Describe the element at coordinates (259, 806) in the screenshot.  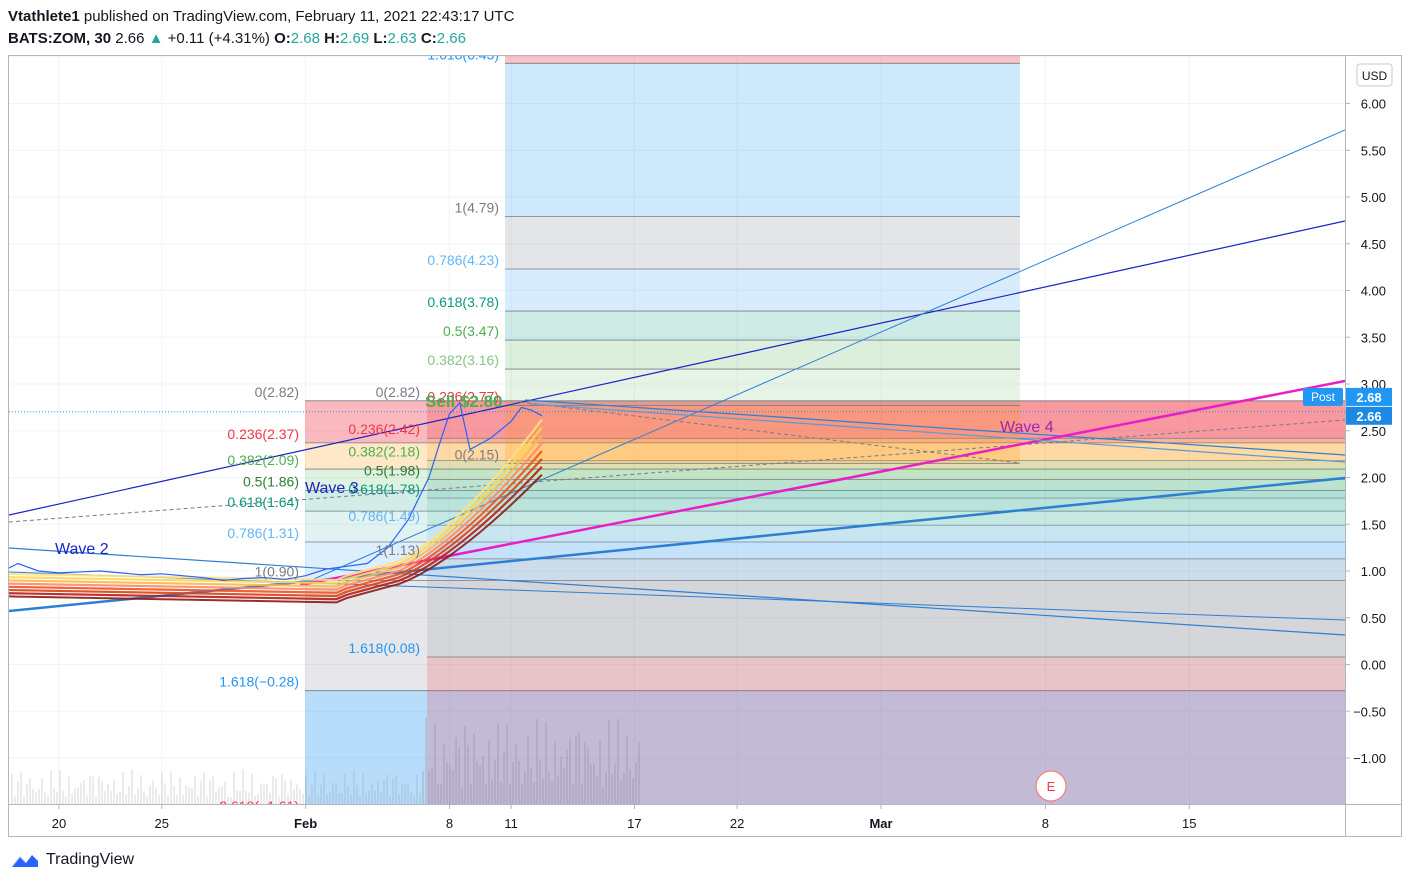
I see `fib-level-label: 2.618(−1.61)` at that location.